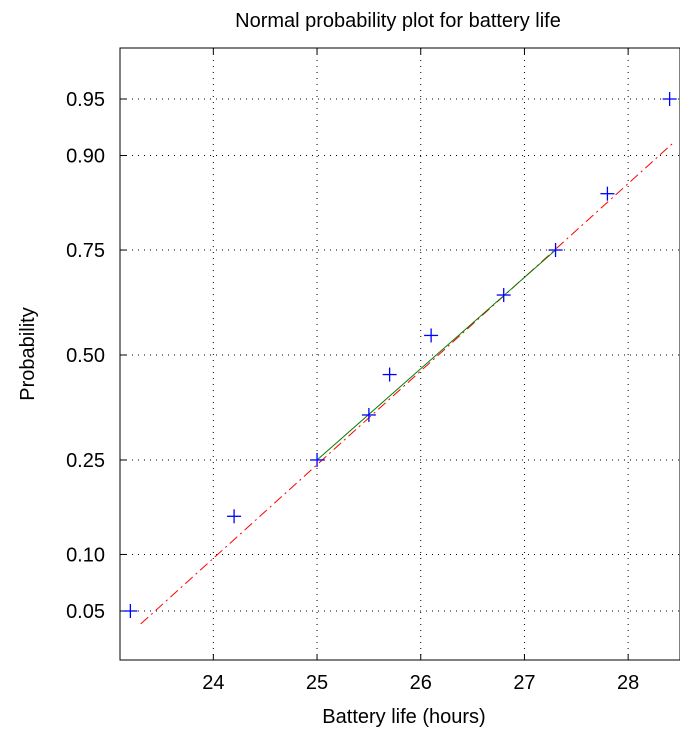  Describe the element at coordinates (85, 461) in the screenshot. I see `y-tick-label: 0.25` at that location.